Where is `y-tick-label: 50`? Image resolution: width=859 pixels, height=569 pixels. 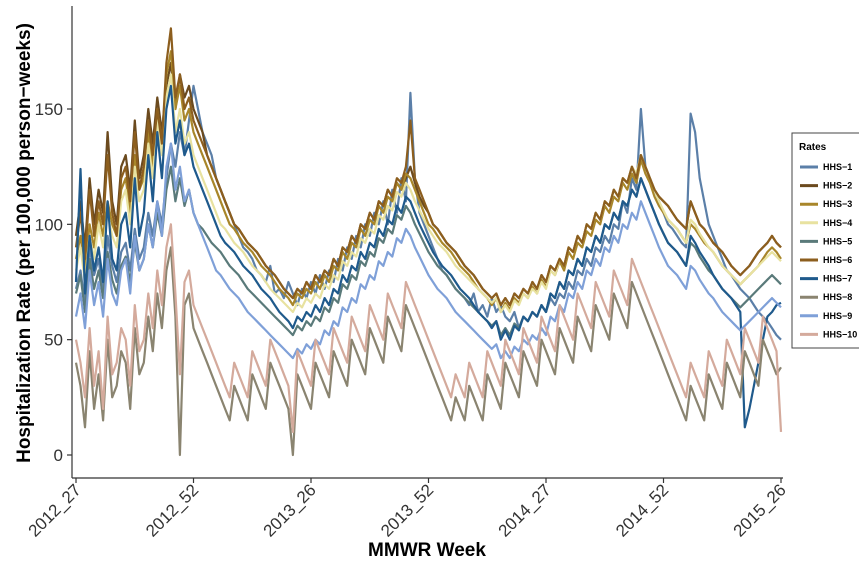
y-tick-label: 50 is located at coordinates (53, 340).